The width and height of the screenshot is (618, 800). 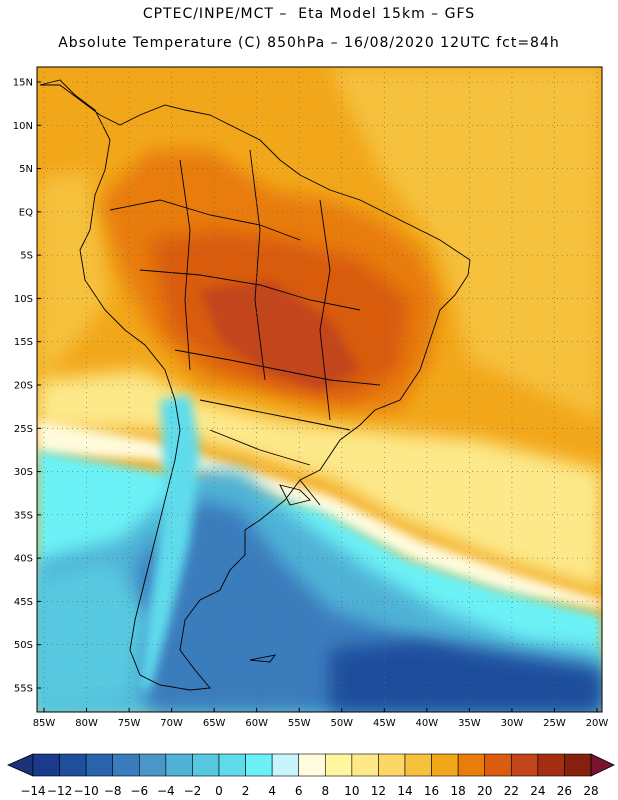 What do you see at coordinates (214, 723) in the screenshot?
I see `lon-label: 65W` at bounding box center [214, 723].